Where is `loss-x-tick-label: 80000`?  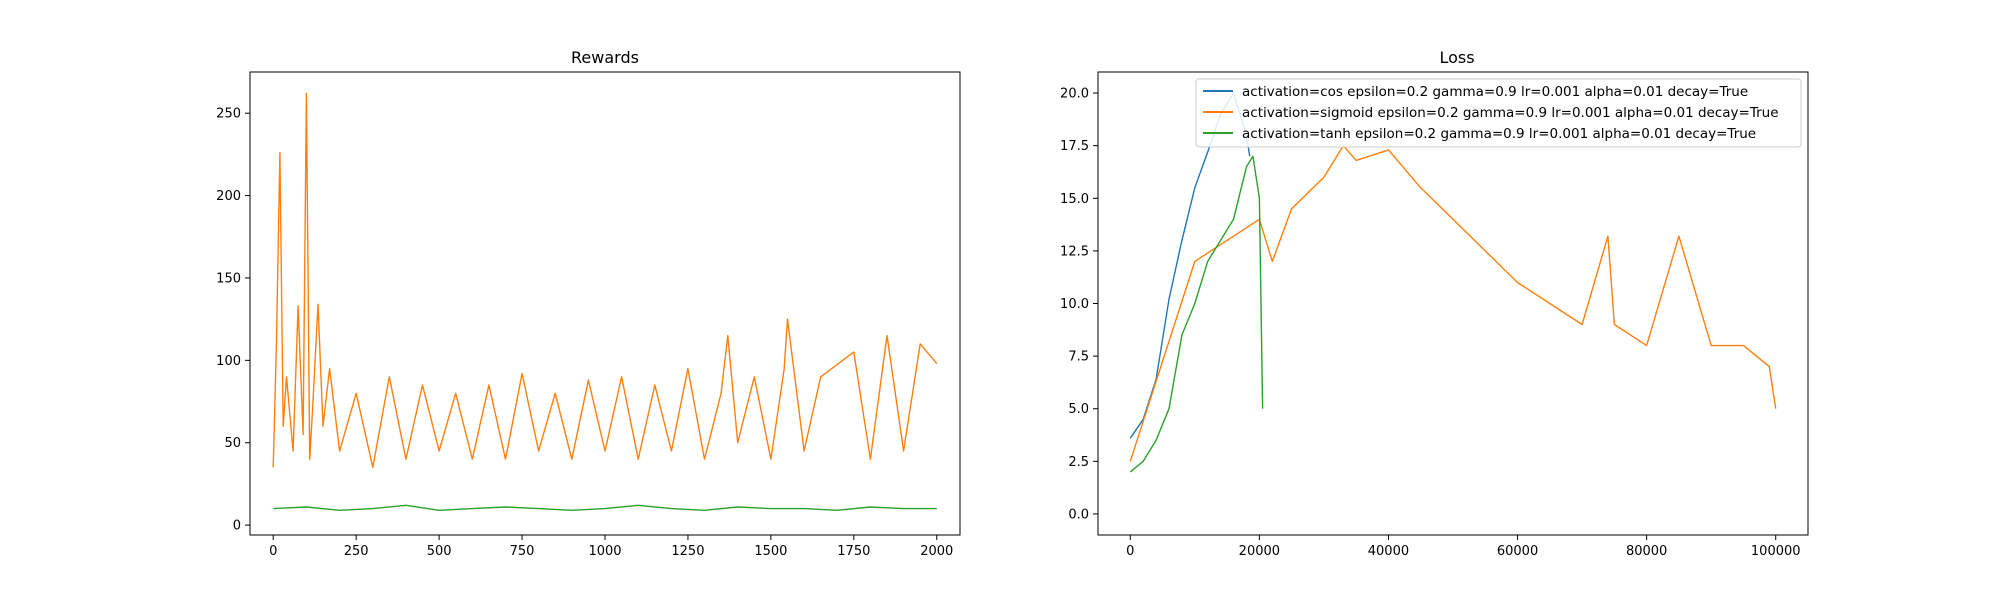 loss-x-tick-label: 80000 is located at coordinates (1646, 551).